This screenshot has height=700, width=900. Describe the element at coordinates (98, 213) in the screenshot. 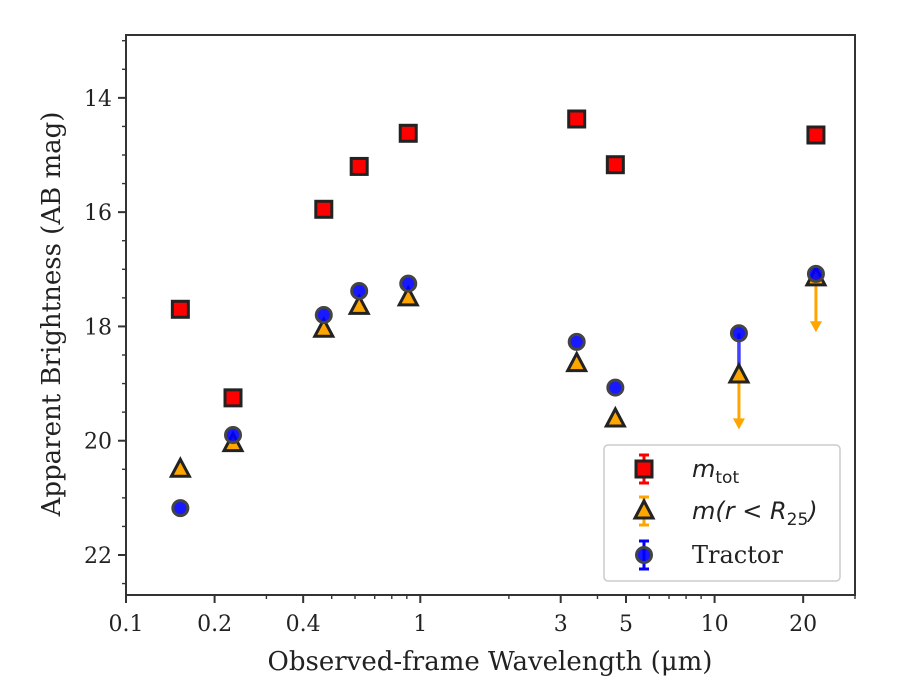

I see `y-tick-label: 16` at that location.